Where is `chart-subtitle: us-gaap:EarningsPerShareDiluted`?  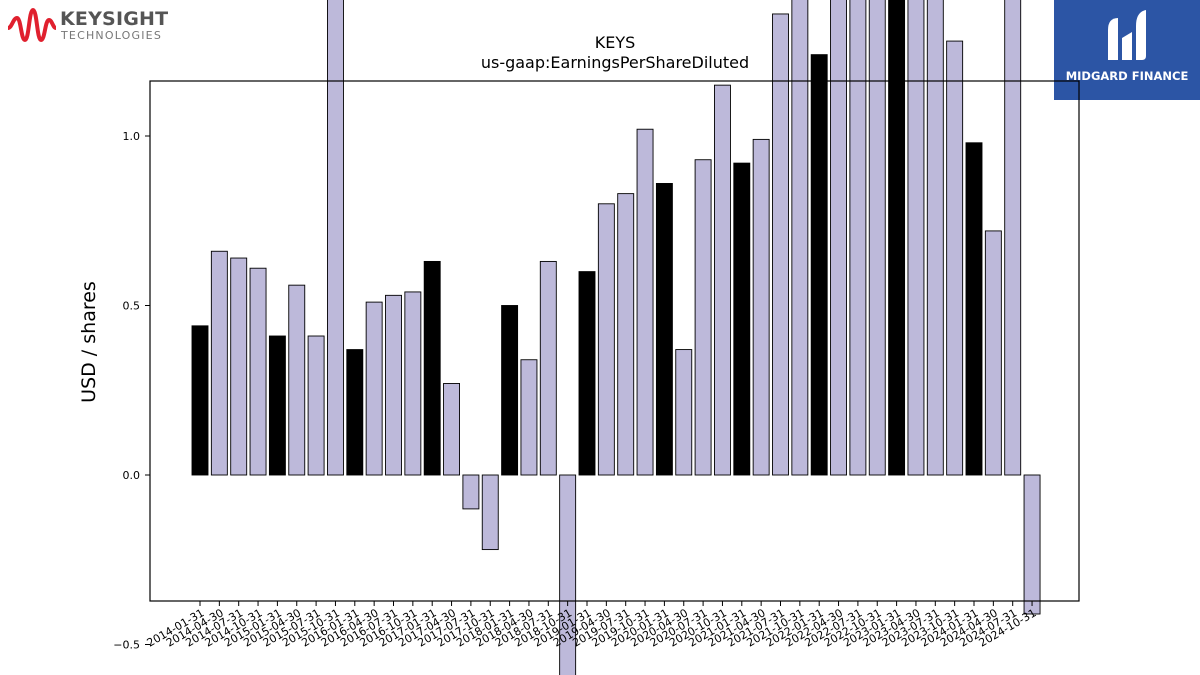 chart-subtitle: us-gaap:EarningsPerShareDiluted is located at coordinates (615, 62).